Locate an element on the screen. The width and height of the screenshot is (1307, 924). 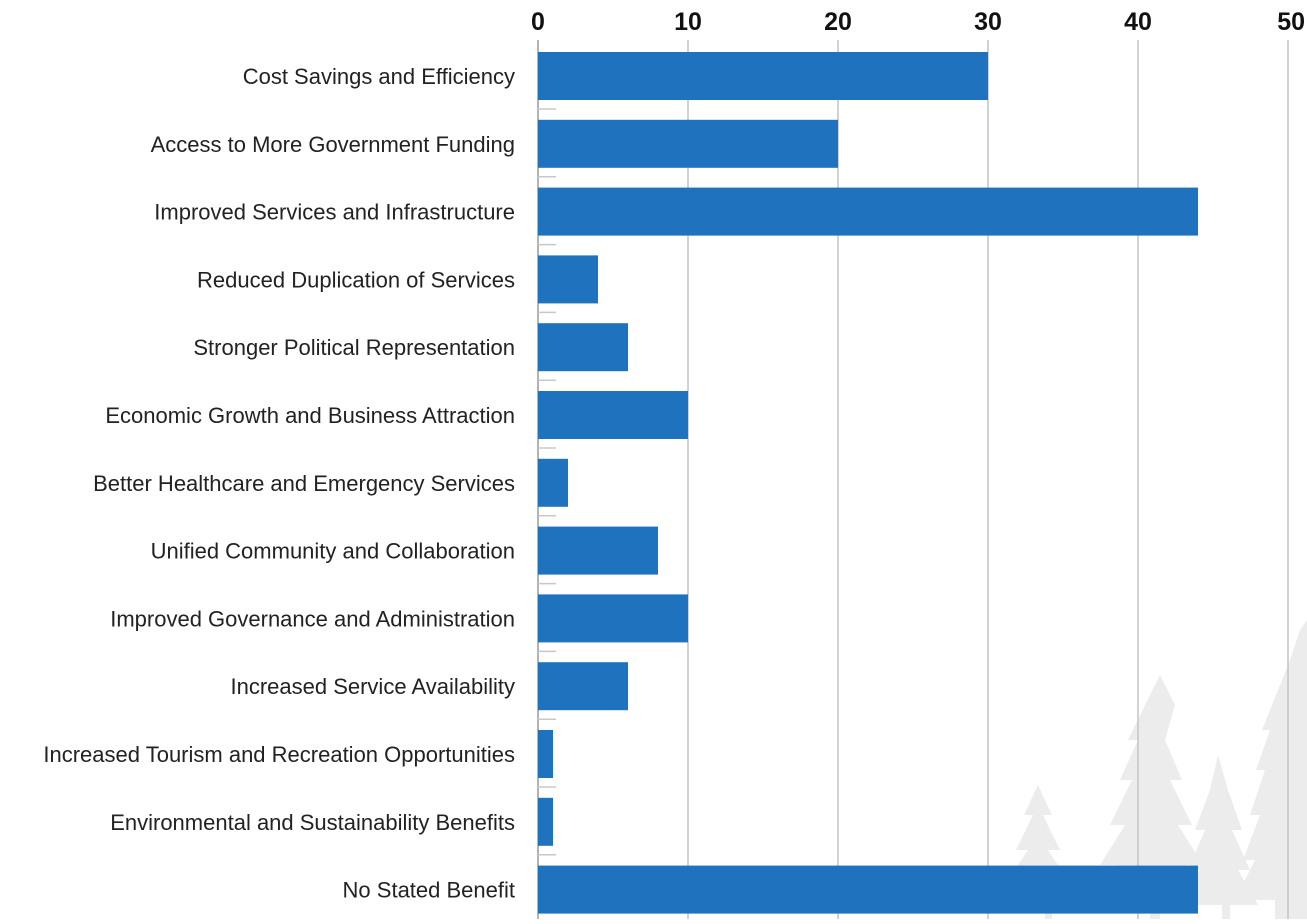
x-tick-label: 0 is located at coordinates (538, 22).